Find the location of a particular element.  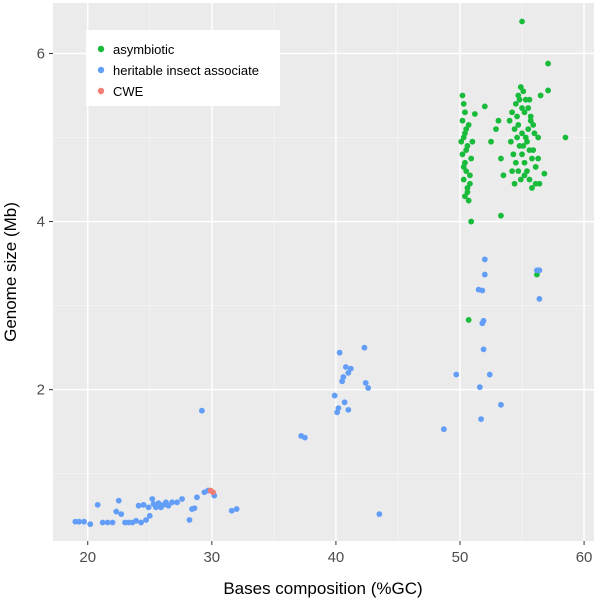

x-tick-label: 40 is located at coordinates (336, 557).